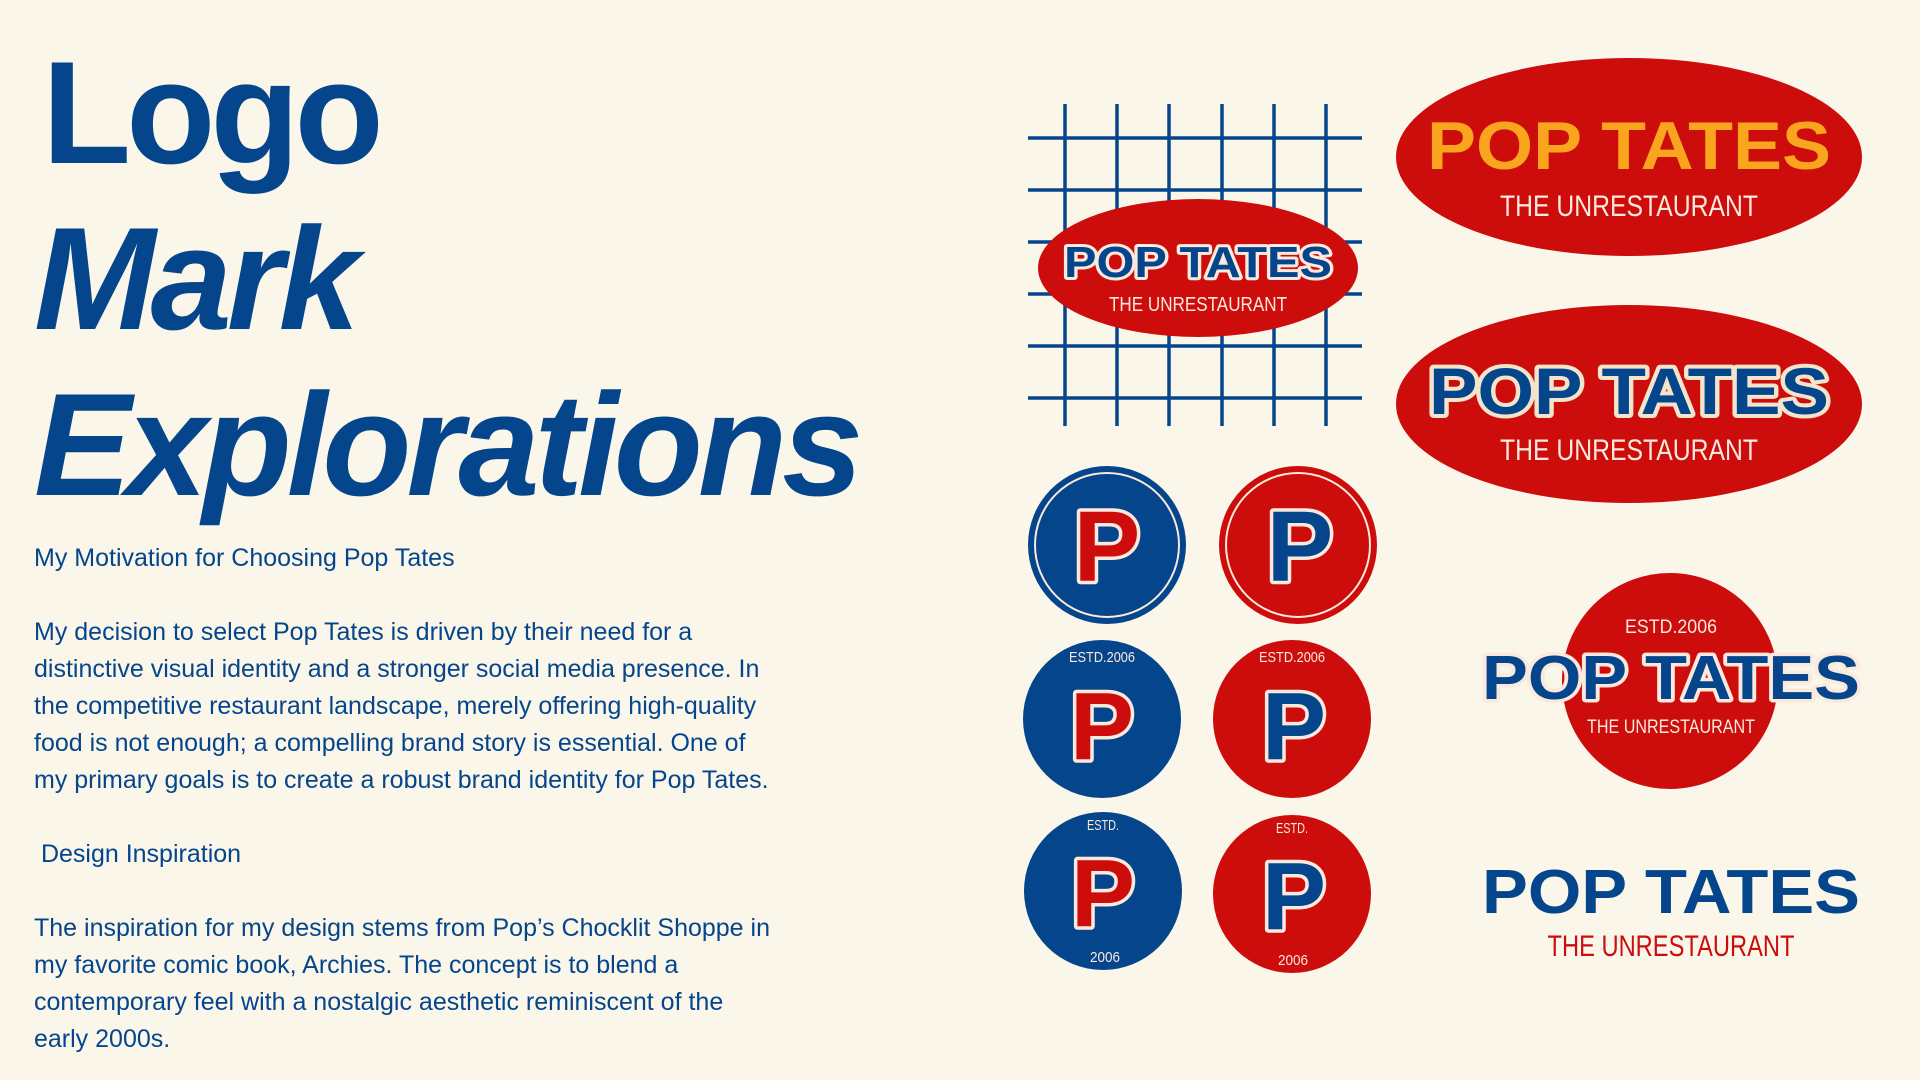  I want to click on emblem-estd: ESTD.2006, so click(1671, 627).